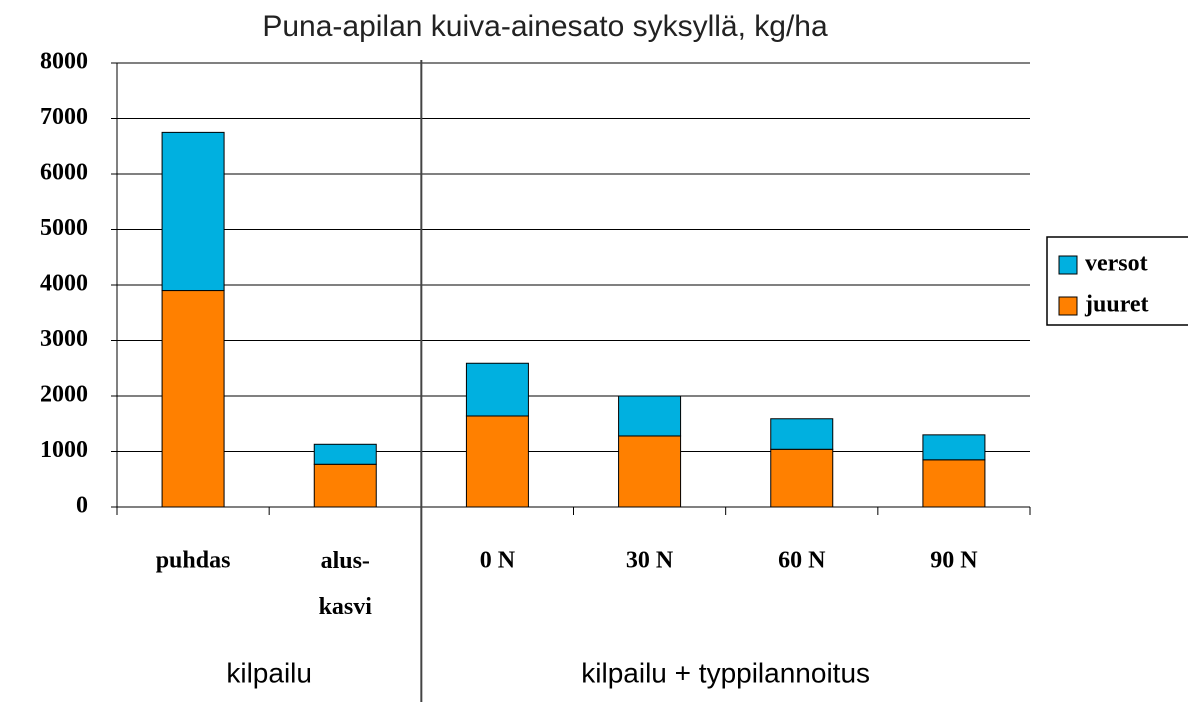 The image size is (1188, 702). Describe the element at coordinates (498, 561) in the screenshot. I see `x-tick-label: 0 N` at that location.